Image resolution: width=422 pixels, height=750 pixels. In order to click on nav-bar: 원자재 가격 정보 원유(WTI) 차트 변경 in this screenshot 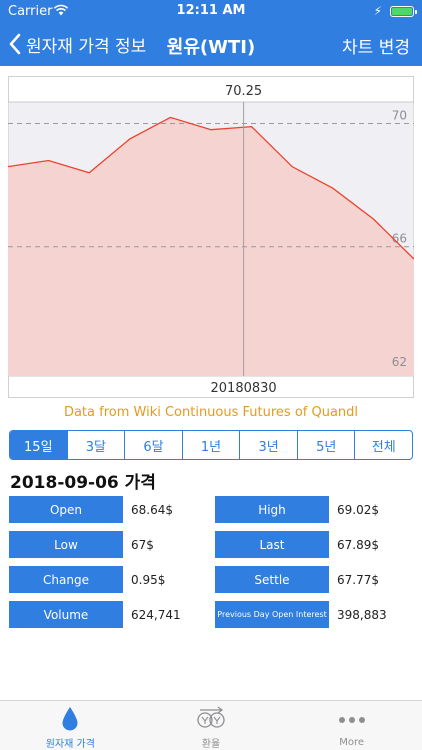, I will do `click(211, 44)`.